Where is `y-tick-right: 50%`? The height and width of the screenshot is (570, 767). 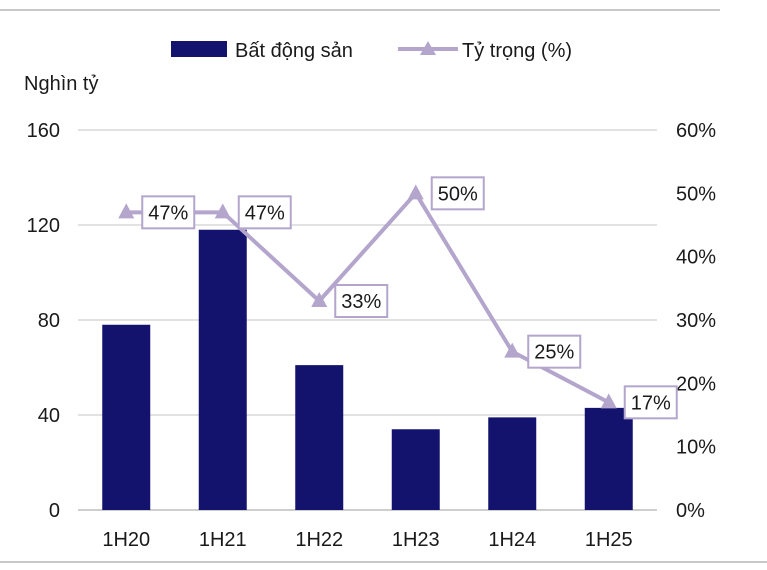 y-tick-right: 50% is located at coordinates (696, 194).